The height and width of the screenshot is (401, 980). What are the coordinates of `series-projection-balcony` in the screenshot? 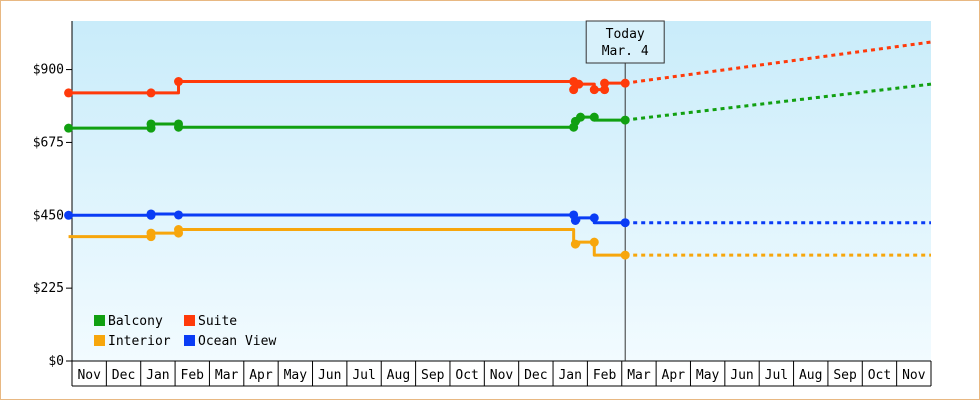 It's located at (778, 102).